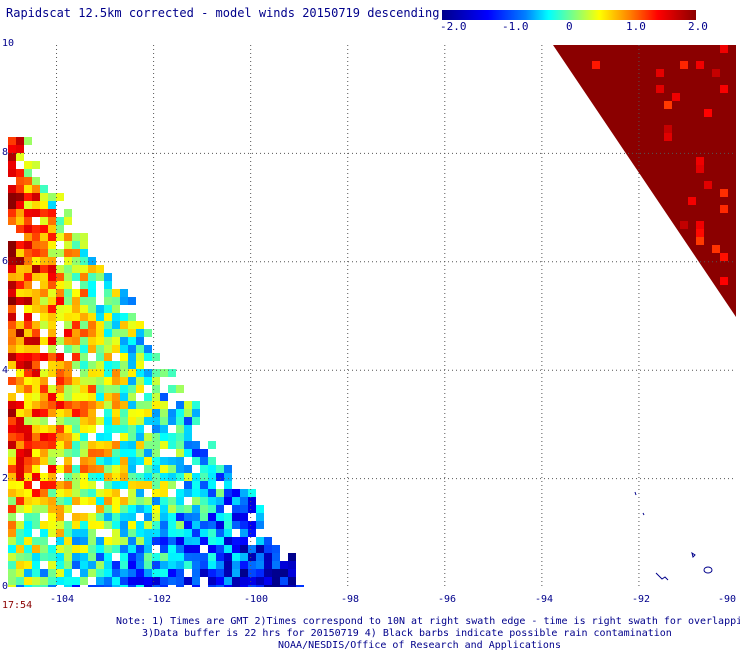 The height and width of the screenshot is (650, 740). Describe the element at coordinates (693, 554) in the screenshot. I see `island-outline` at that location.